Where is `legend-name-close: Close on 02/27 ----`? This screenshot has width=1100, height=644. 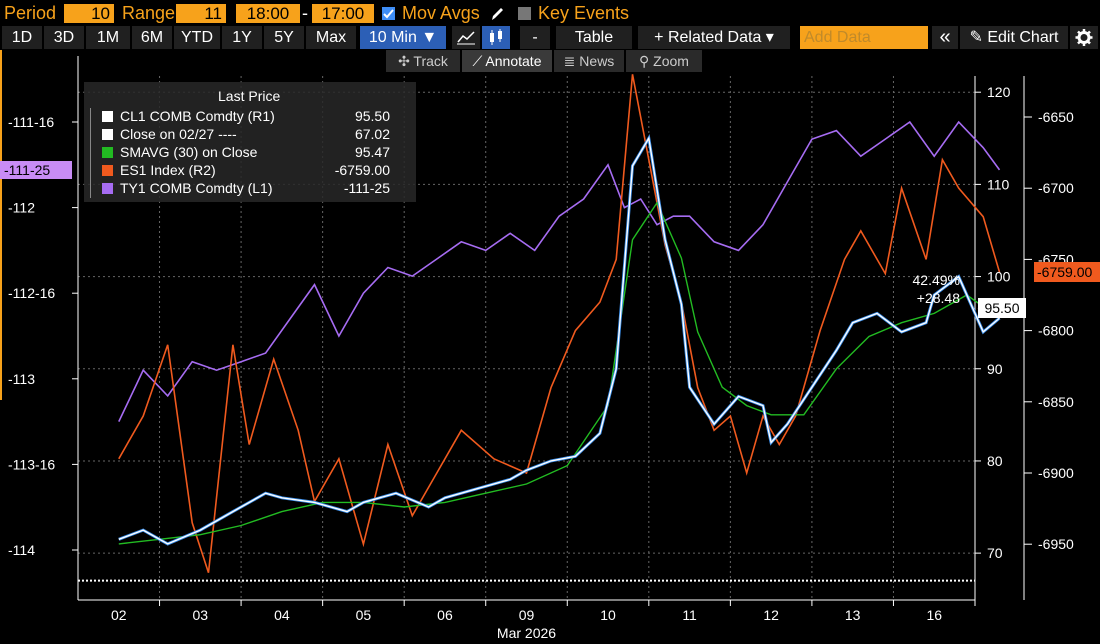 legend-name-close: Close on 02/27 ---- is located at coordinates (178, 134).